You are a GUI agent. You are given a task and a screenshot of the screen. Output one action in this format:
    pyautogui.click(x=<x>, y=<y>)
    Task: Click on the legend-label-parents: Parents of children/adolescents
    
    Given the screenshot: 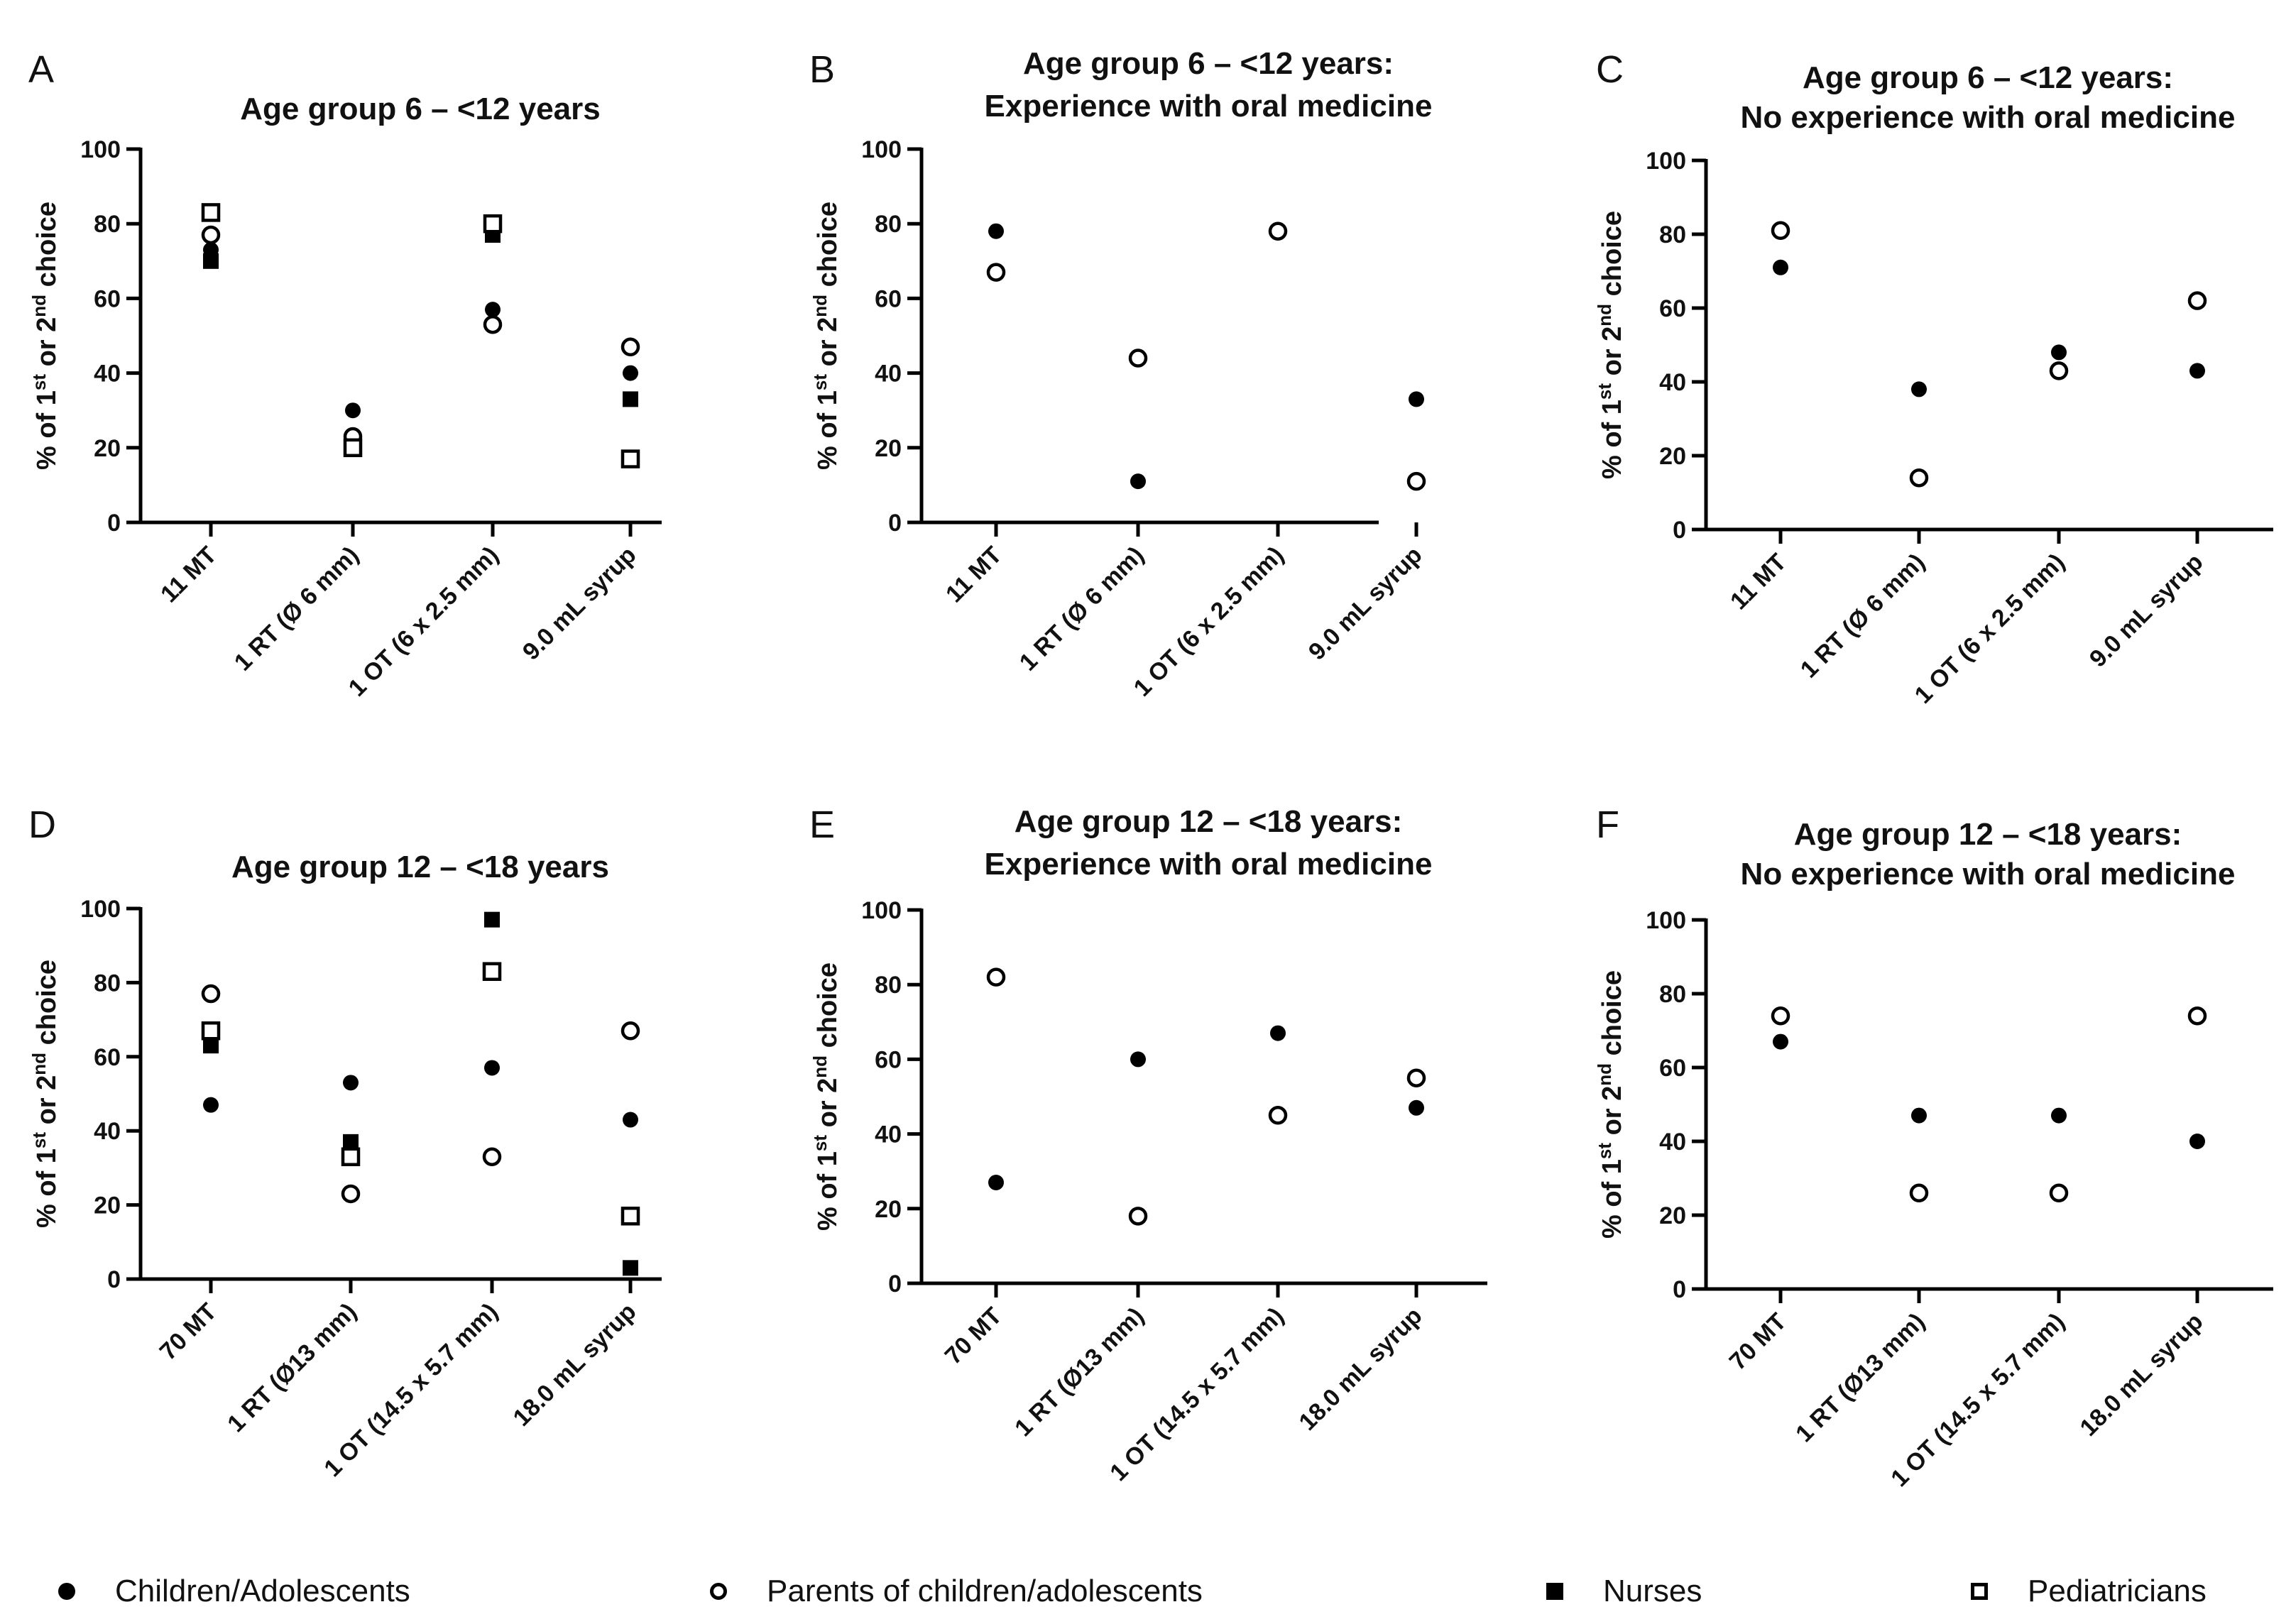 What is the action you would take?
    pyautogui.click(x=985, y=1591)
    